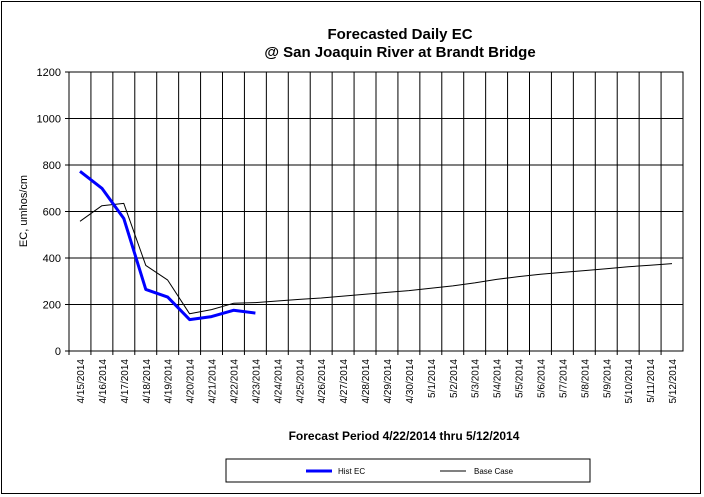  What do you see at coordinates (58, 352) in the screenshot?
I see `y-tick-label: 0` at bounding box center [58, 352].